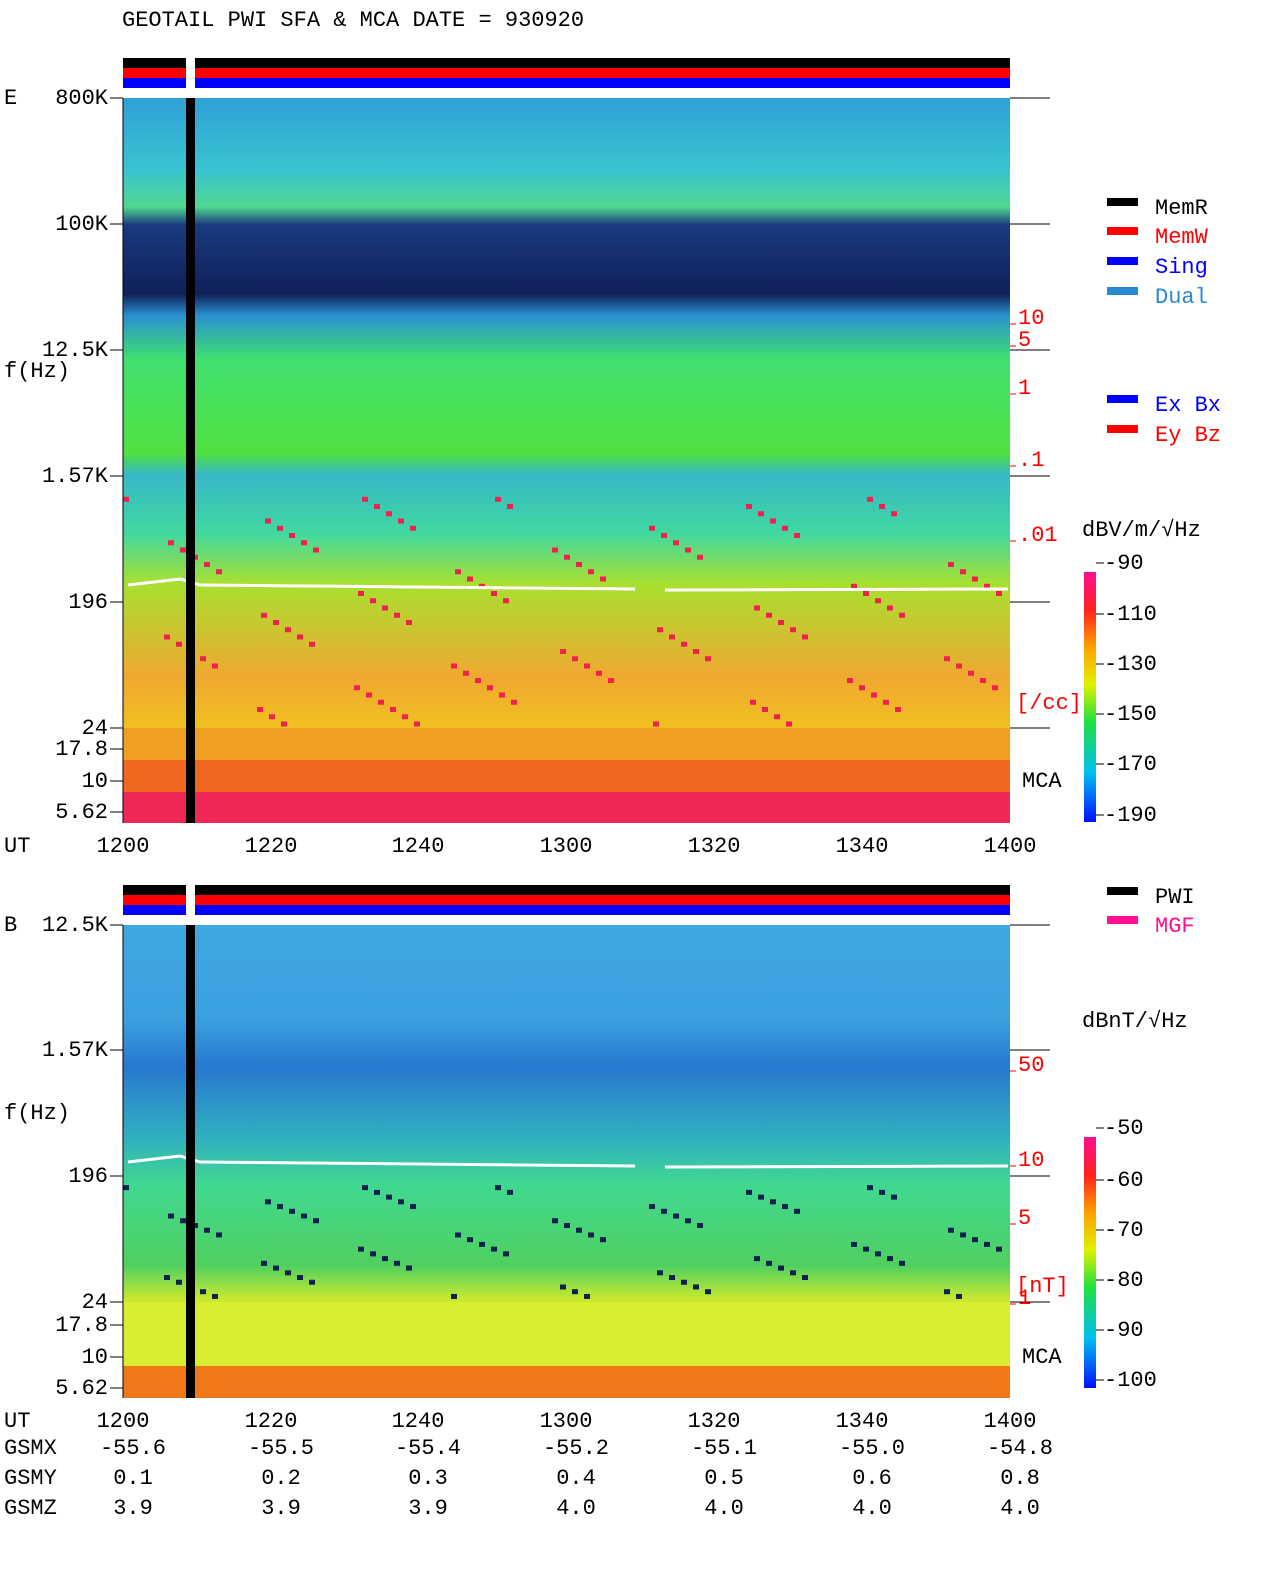  Describe the element at coordinates (81, 1325) in the screenshot. I see `y-tick-label: 17.8` at that location.